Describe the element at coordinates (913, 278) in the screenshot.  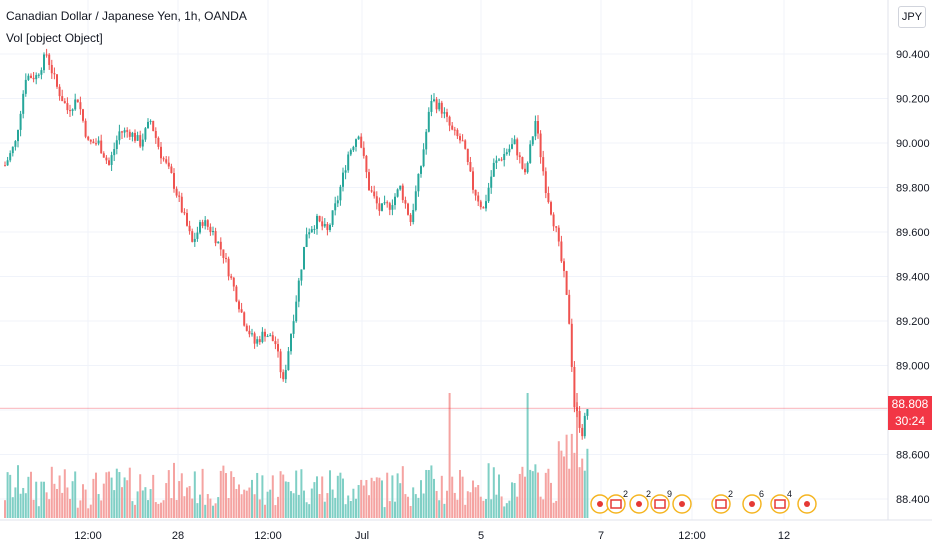
I see `price-tick-label: 89.400` at that location.